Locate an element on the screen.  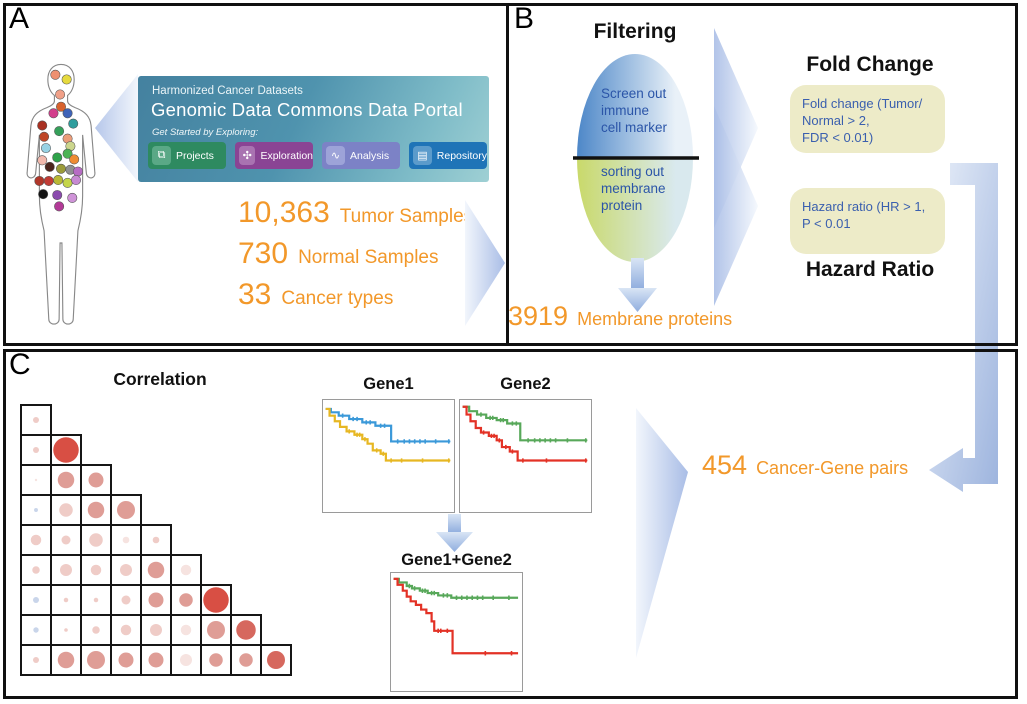
human-body-figure is located at coordinates (61, 194).